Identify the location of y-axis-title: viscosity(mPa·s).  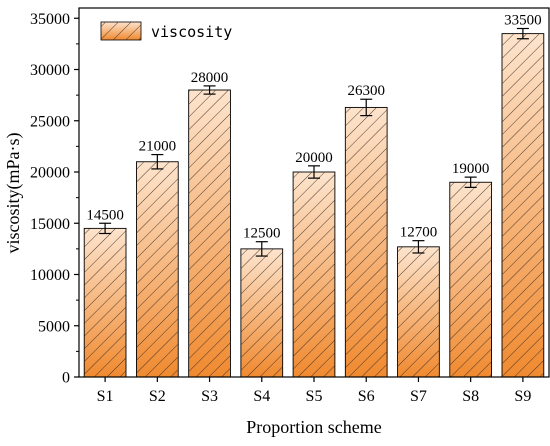
(13, 193).